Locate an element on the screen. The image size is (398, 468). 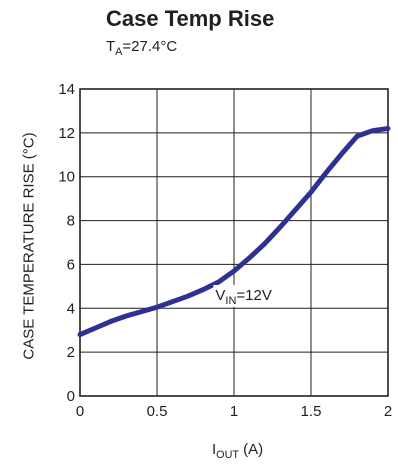
xlabel-prefix: I is located at coordinates (214, 449).